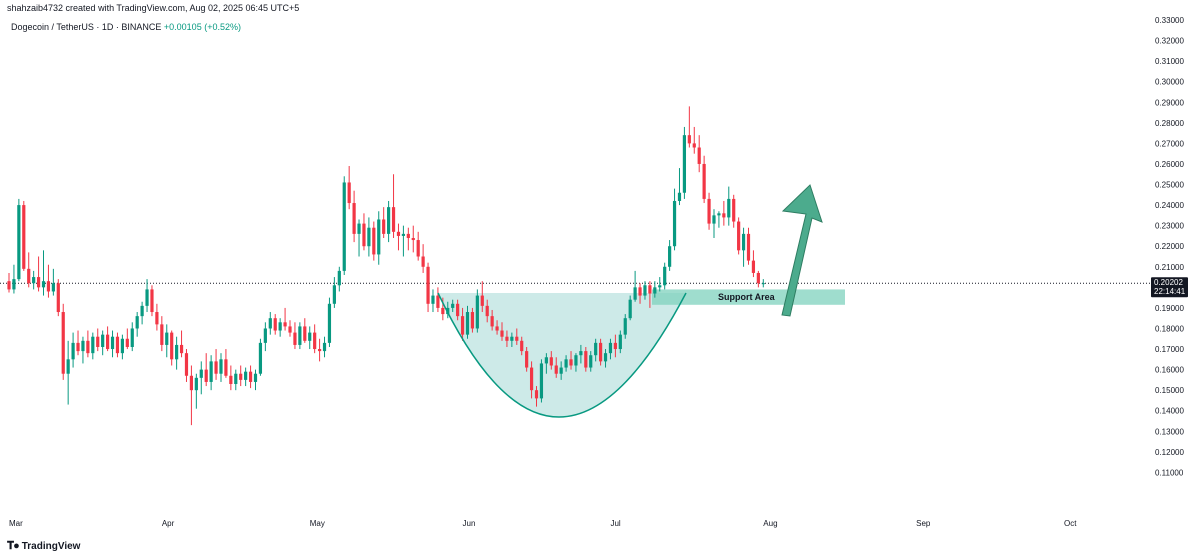 Image resolution: width=1200 pixels, height=556 pixels. I want to click on y-tick-label: 0.16000, so click(1169, 370).